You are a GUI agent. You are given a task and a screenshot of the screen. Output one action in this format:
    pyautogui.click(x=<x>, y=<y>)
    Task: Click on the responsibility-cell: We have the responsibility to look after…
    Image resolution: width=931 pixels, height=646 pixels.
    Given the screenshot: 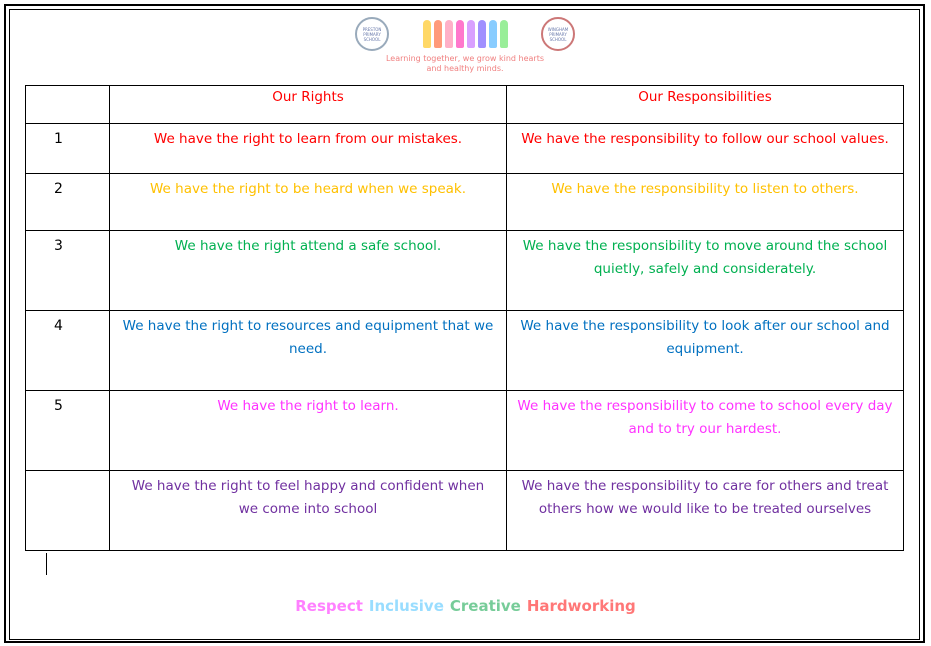 What is the action you would take?
    pyautogui.click(x=705, y=350)
    